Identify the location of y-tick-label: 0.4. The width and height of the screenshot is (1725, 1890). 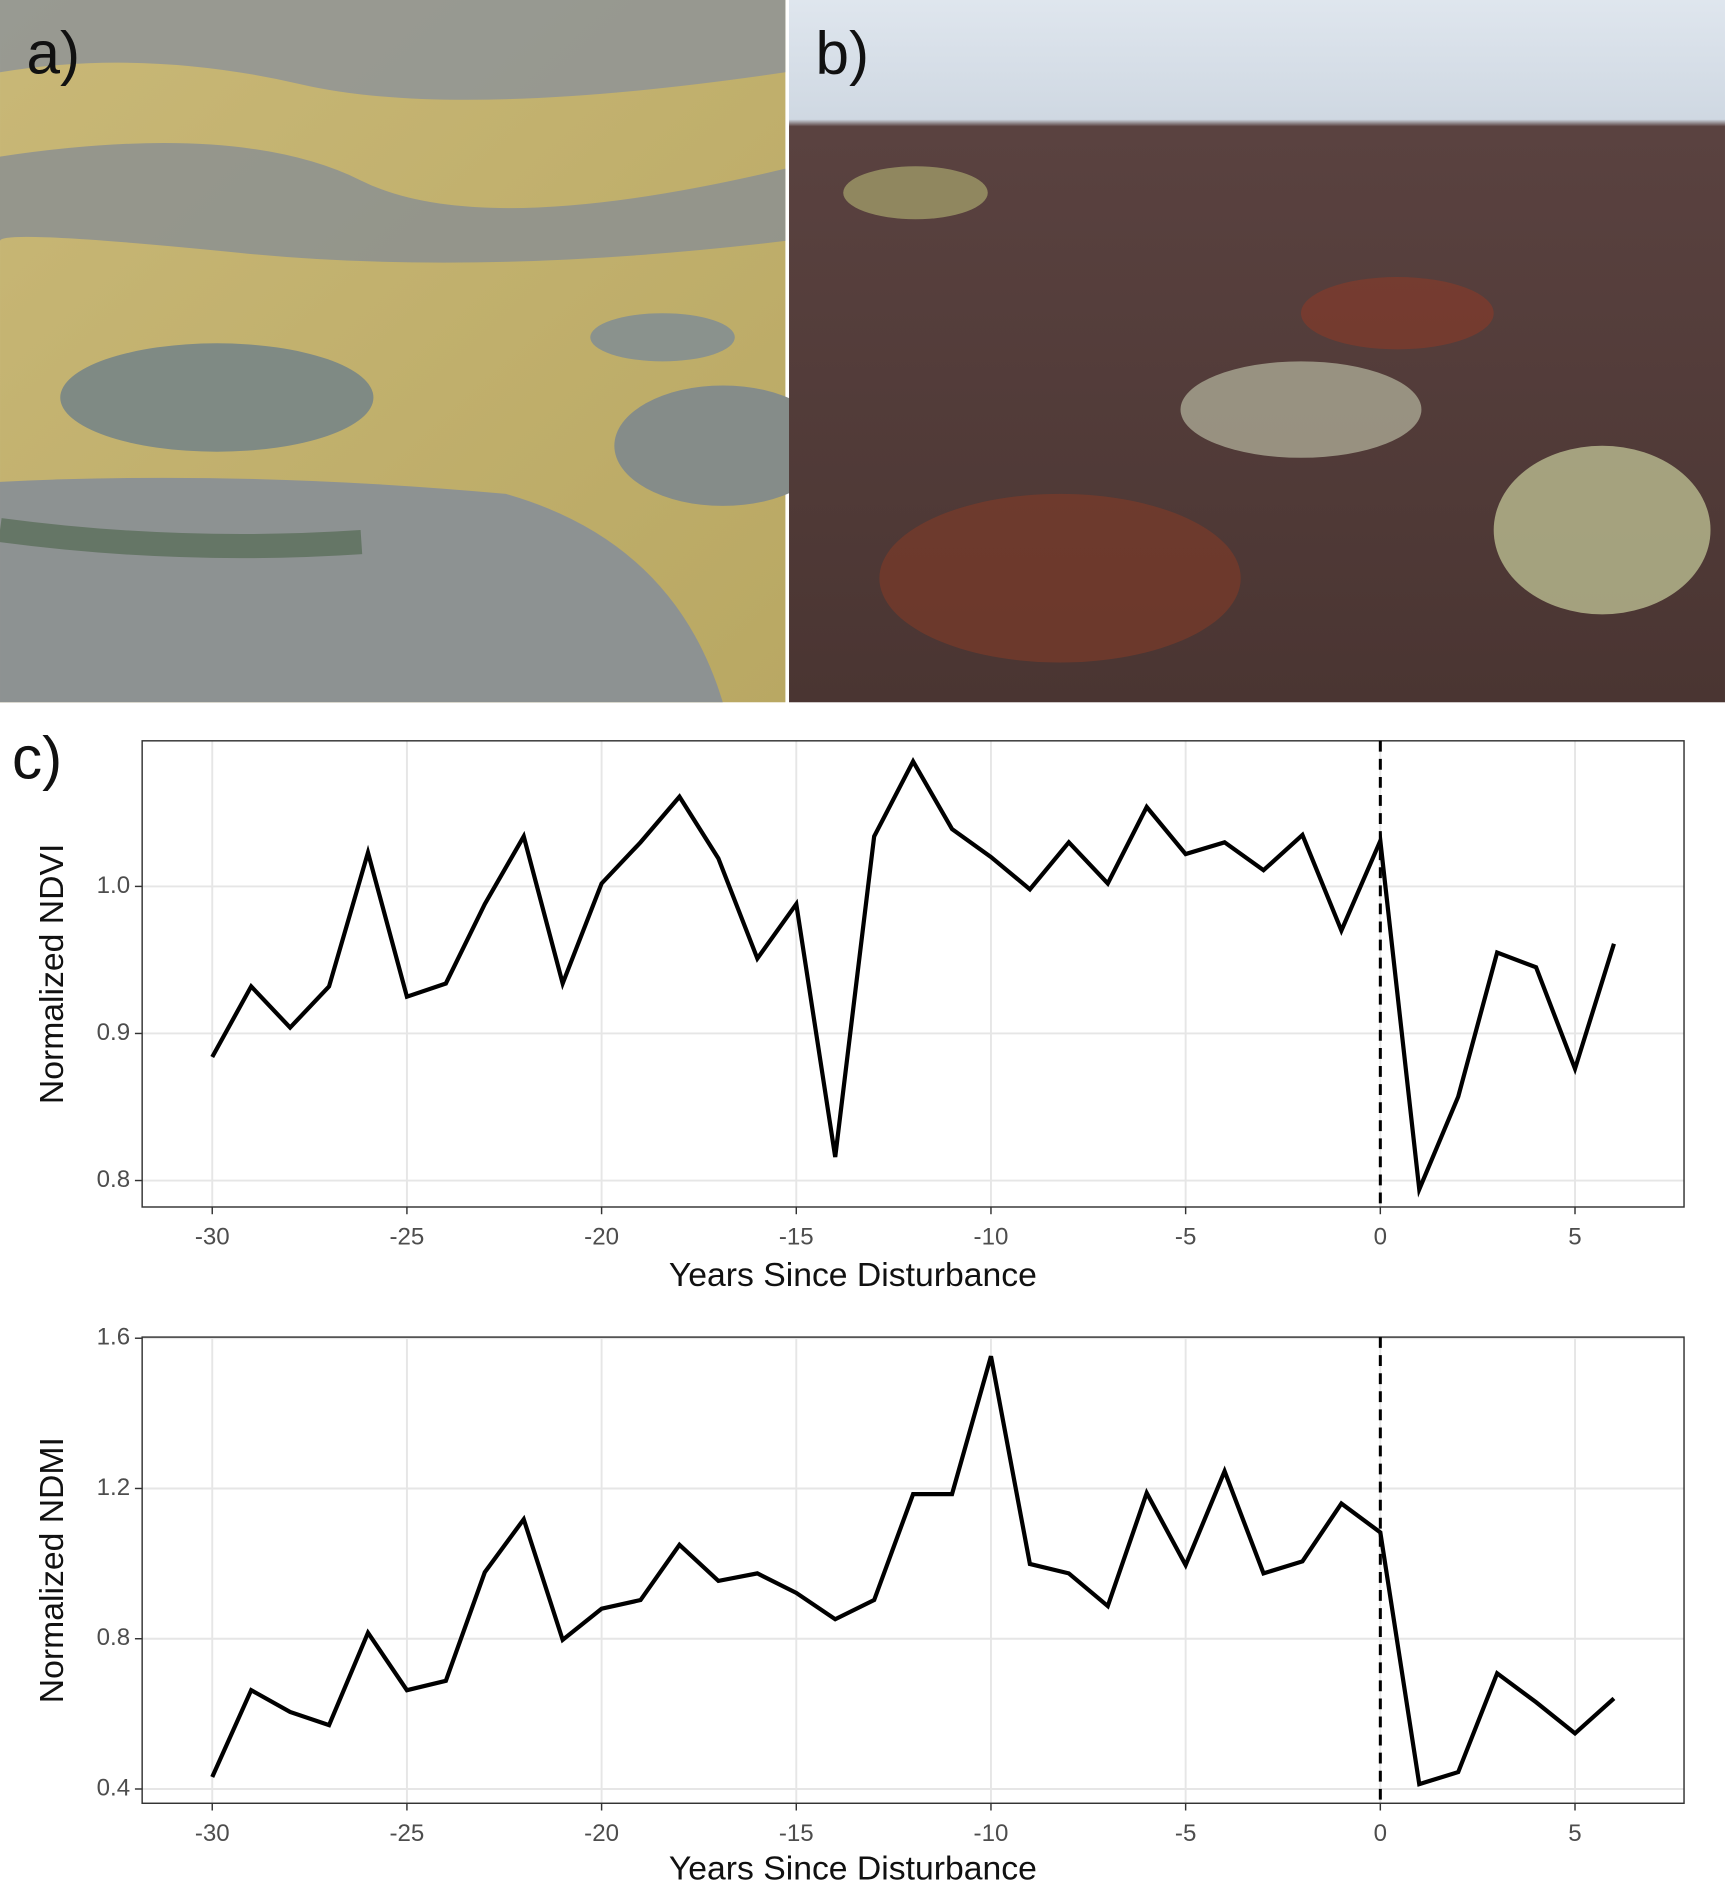
(113, 1787).